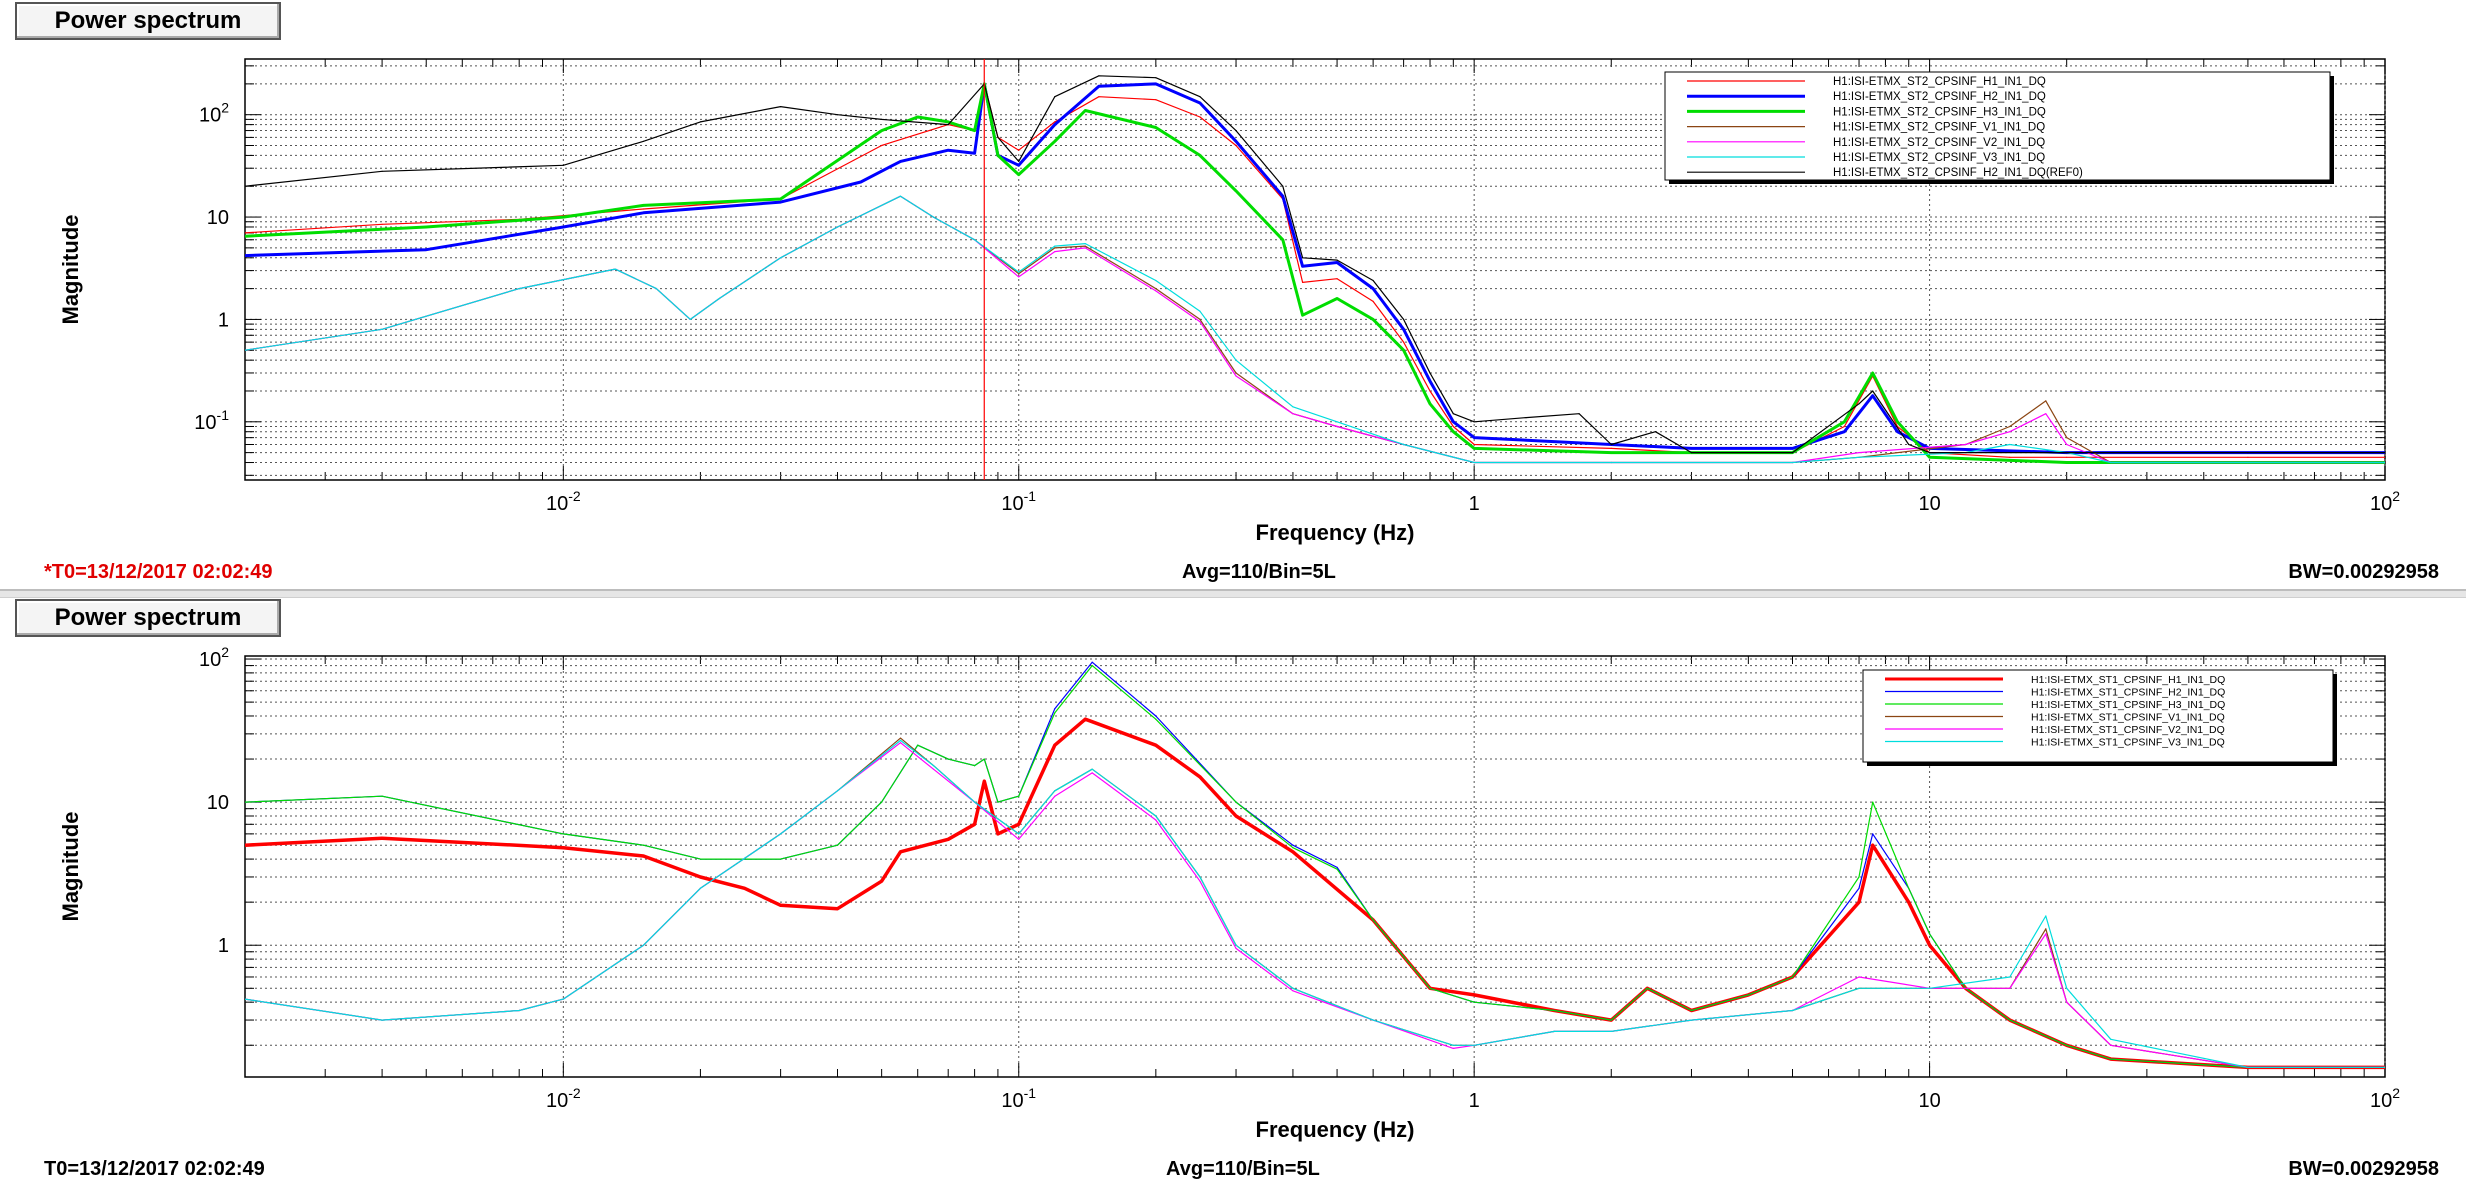  Describe the element at coordinates (1233, 593) in the screenshot. I see `pane-divider` at that location.